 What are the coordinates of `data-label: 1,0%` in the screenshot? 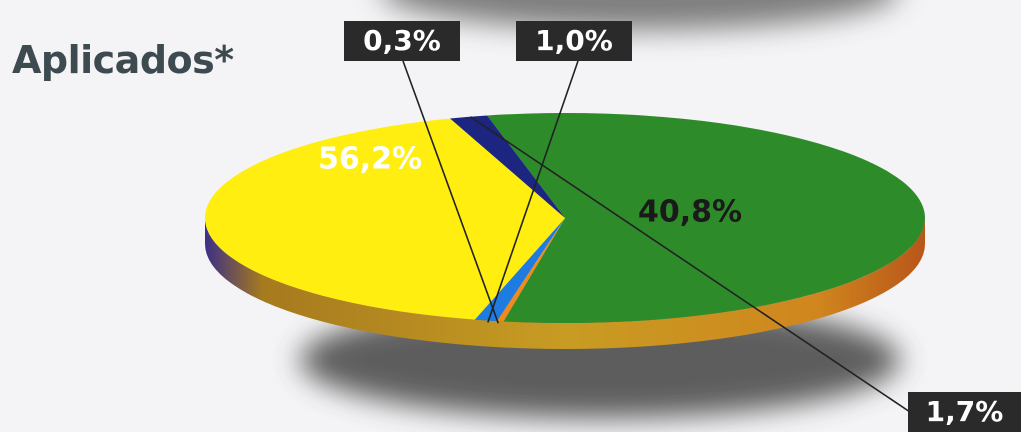 It's located at (574, 40).